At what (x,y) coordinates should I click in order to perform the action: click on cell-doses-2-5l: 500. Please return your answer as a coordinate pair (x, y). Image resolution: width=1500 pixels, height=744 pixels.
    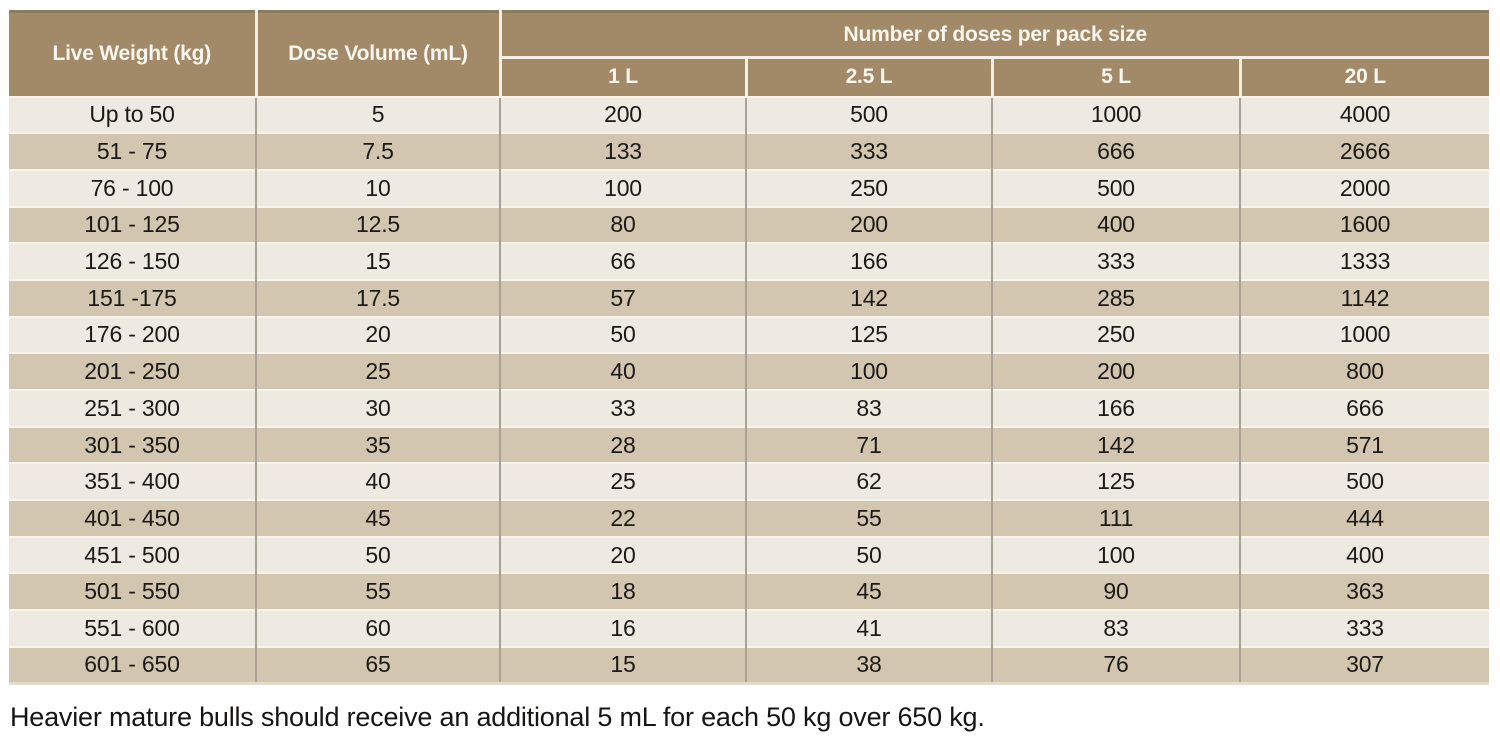
    Looking at the image, I should click on (869, 114).